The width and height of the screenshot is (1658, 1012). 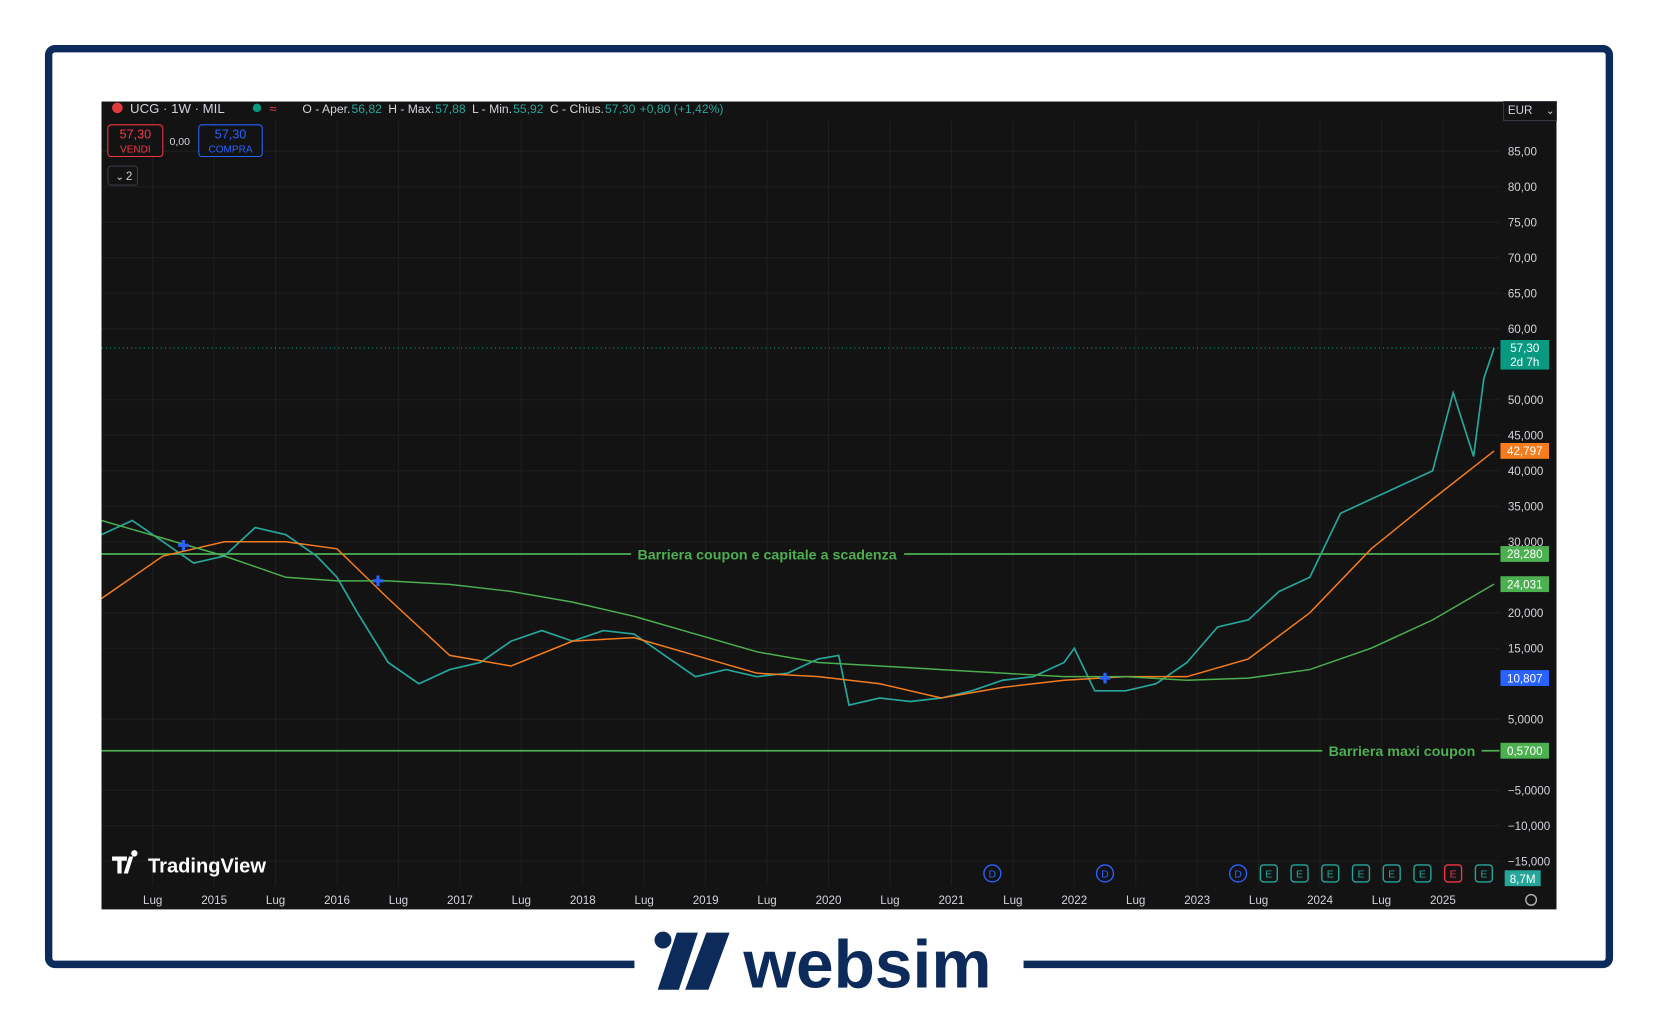 What do you see at coordinates (1523, 293) in the screenshot?
I see `y-tick-label: 65,00` at bounding box center [1523, 293].